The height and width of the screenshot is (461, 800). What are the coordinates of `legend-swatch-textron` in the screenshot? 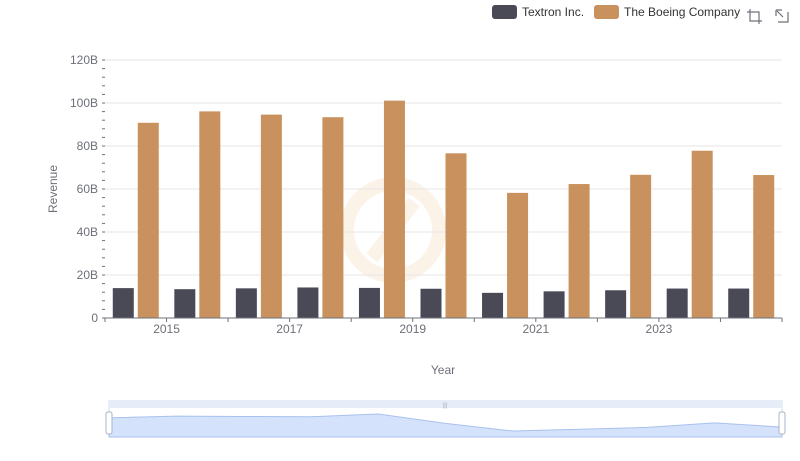 It's located at (504, 12).